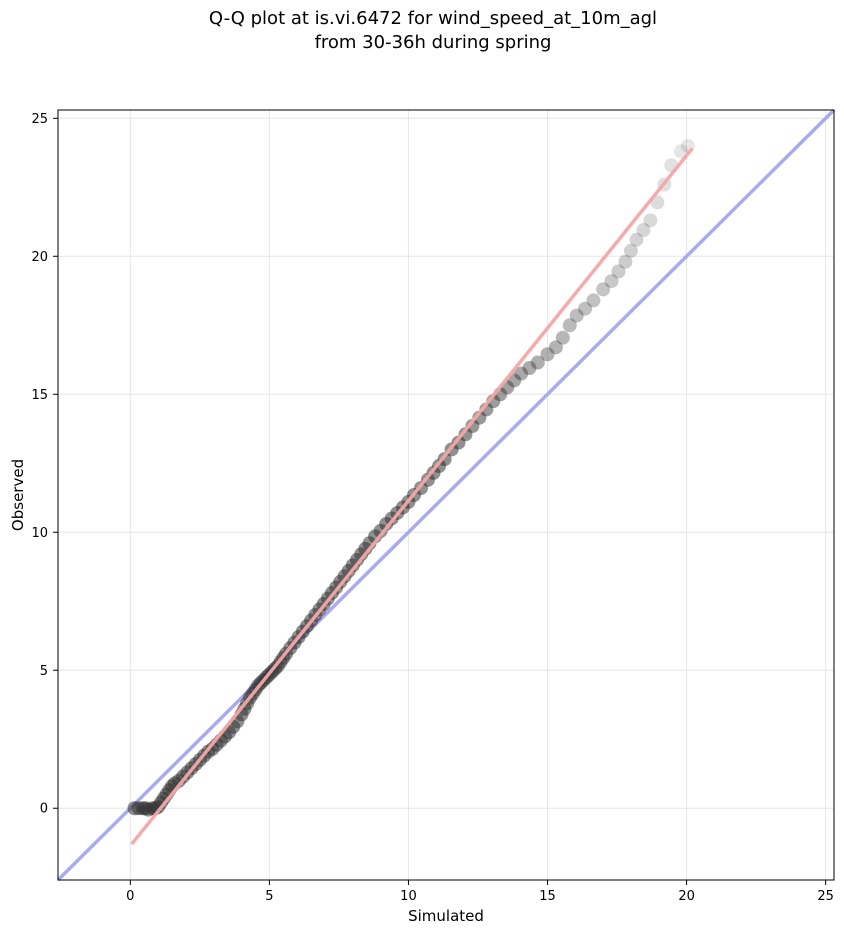  What do you see at coordinates (18, 495) in the screenshot?
I see `y-axis-label: Observed` at bounding box center [18, 495].